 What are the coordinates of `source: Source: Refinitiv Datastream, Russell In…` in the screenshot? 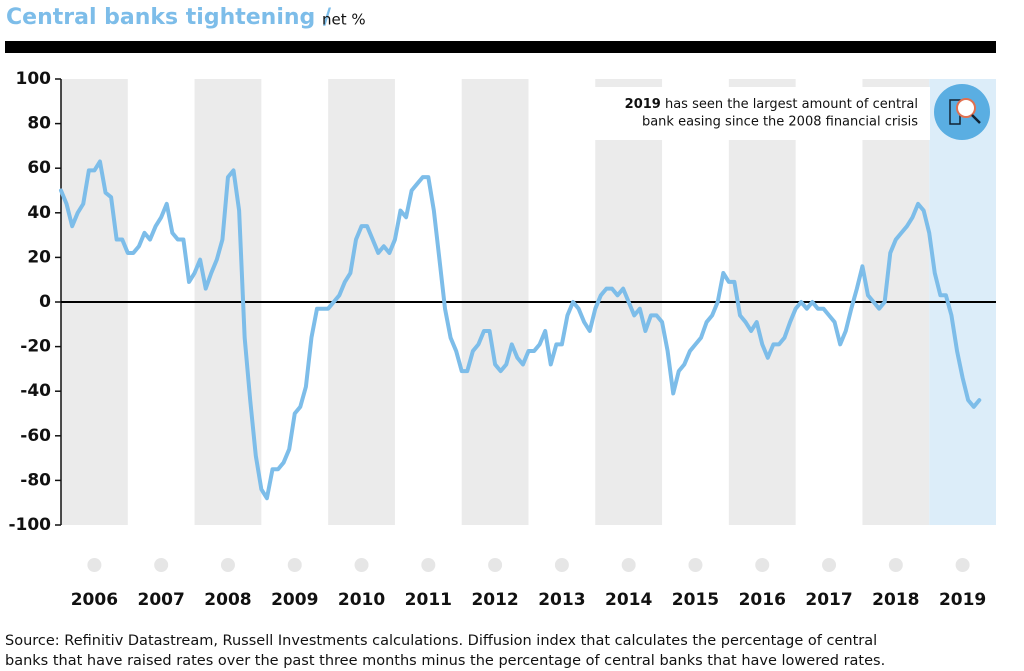 It's located at (441, 641).